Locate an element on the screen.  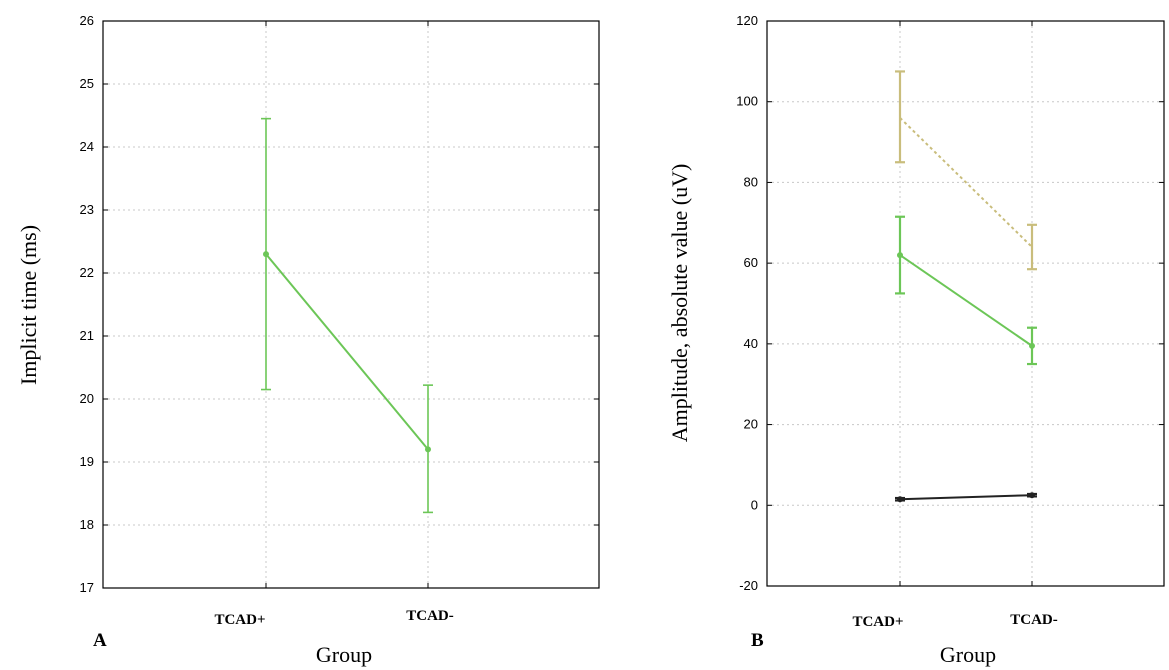
panel-b-label: B is located at coordinates (757, 640).